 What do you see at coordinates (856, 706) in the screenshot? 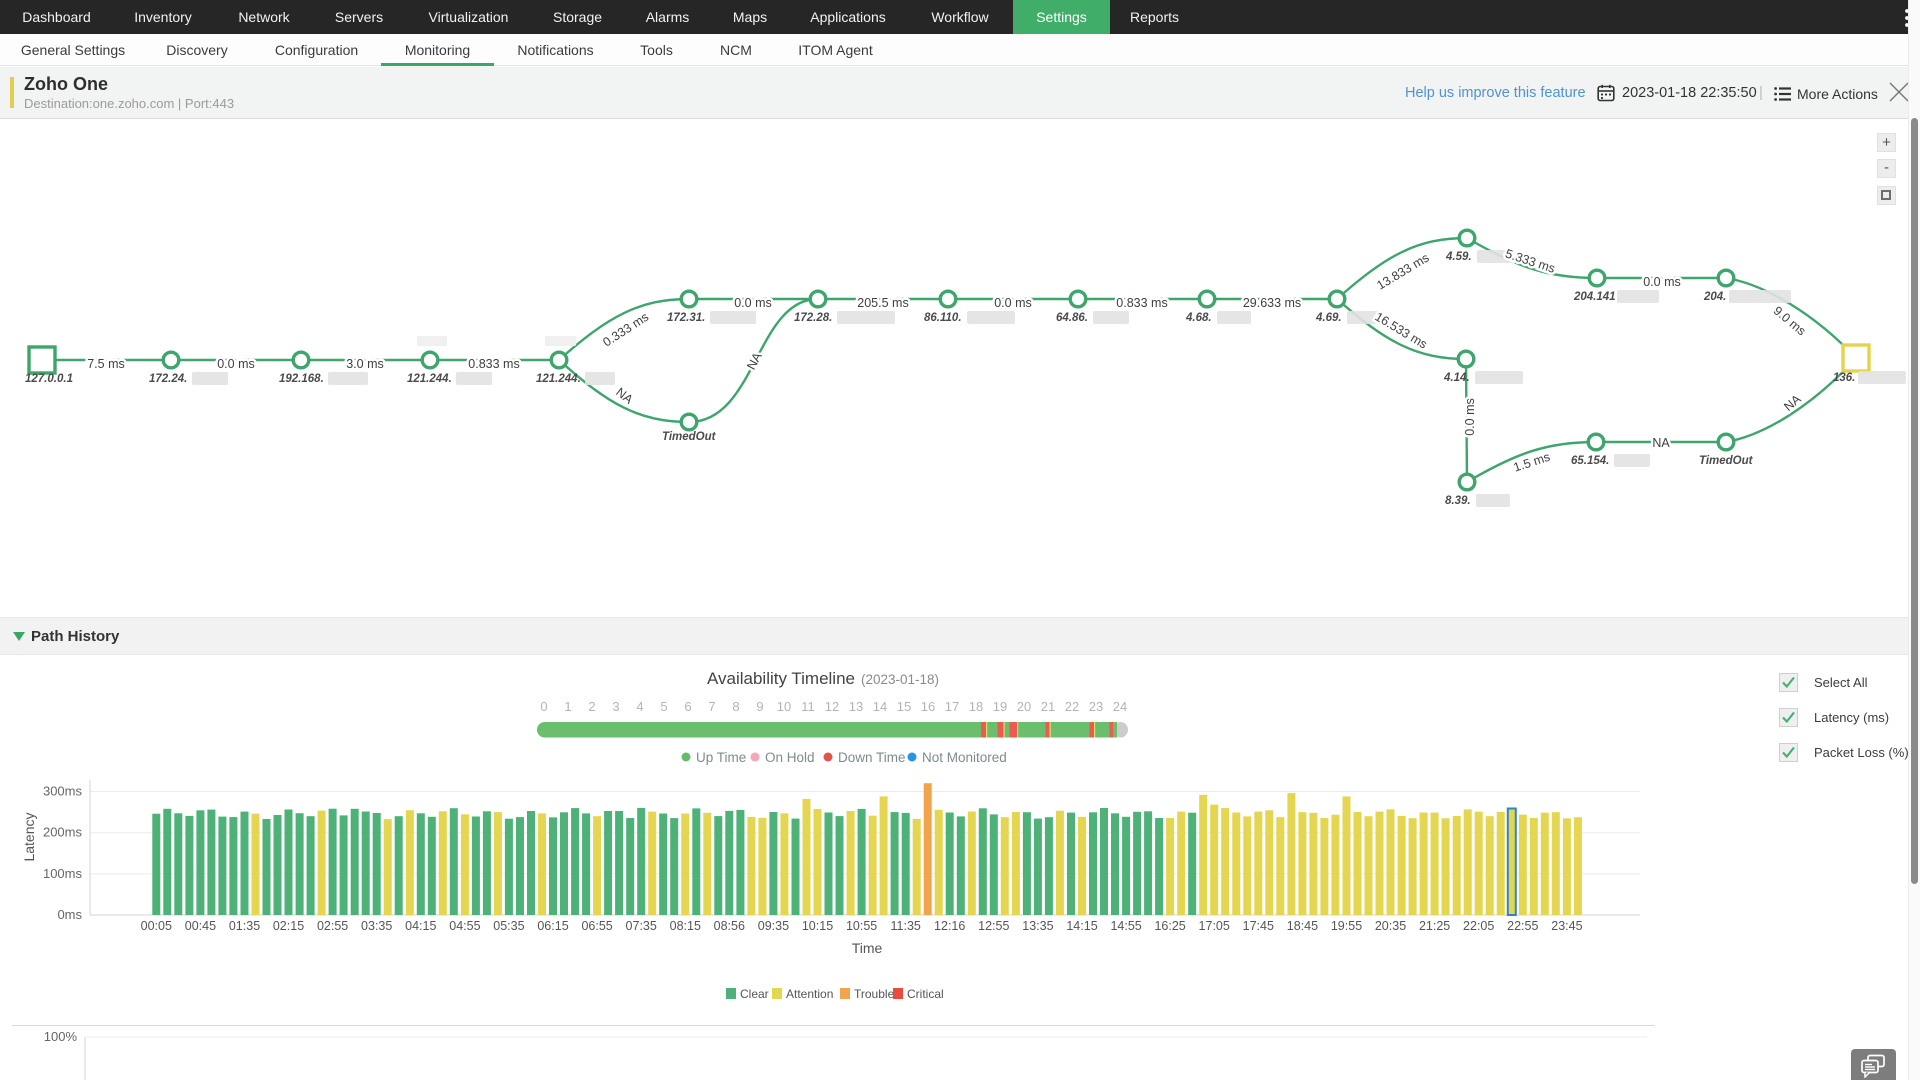
I see `svg-text: 13` at bounding box center [856, 706].